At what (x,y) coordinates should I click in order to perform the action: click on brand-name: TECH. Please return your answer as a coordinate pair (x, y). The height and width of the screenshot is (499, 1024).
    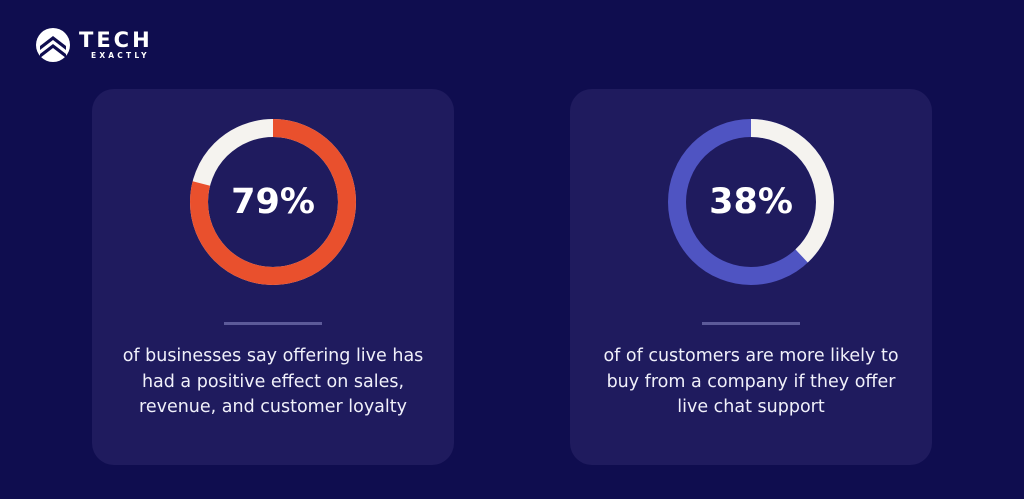
    Looking at the image, I should click on (116, 40).